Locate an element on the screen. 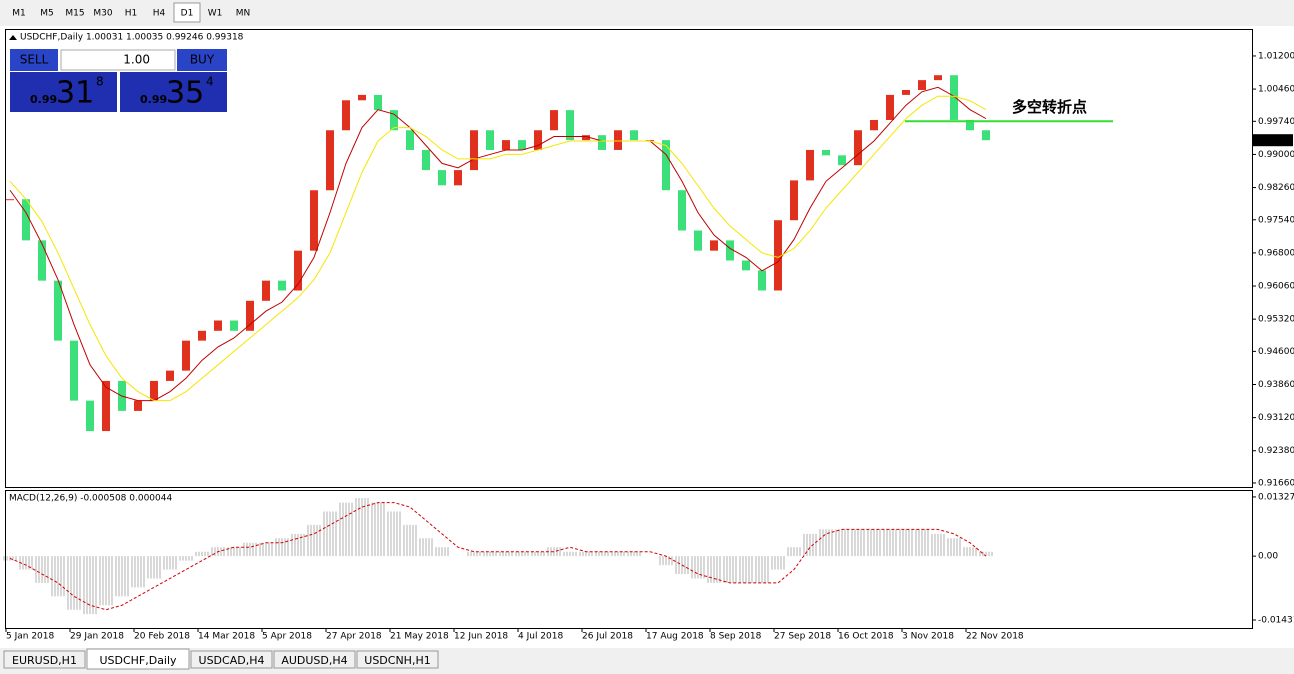  y-tick-label: 0.92380 is located at coordinates (1276, 451).